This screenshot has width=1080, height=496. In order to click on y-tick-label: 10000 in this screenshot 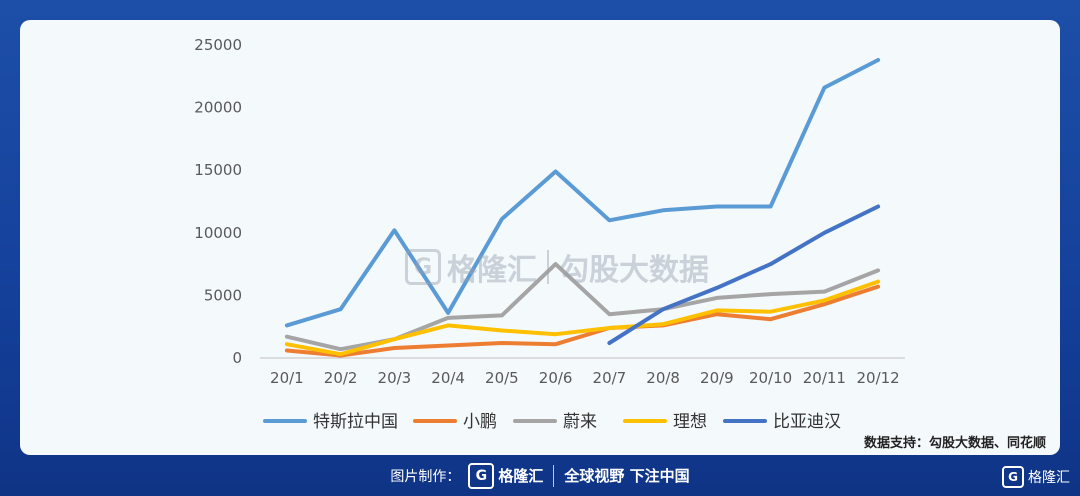, I will do `click(218, 233)`.